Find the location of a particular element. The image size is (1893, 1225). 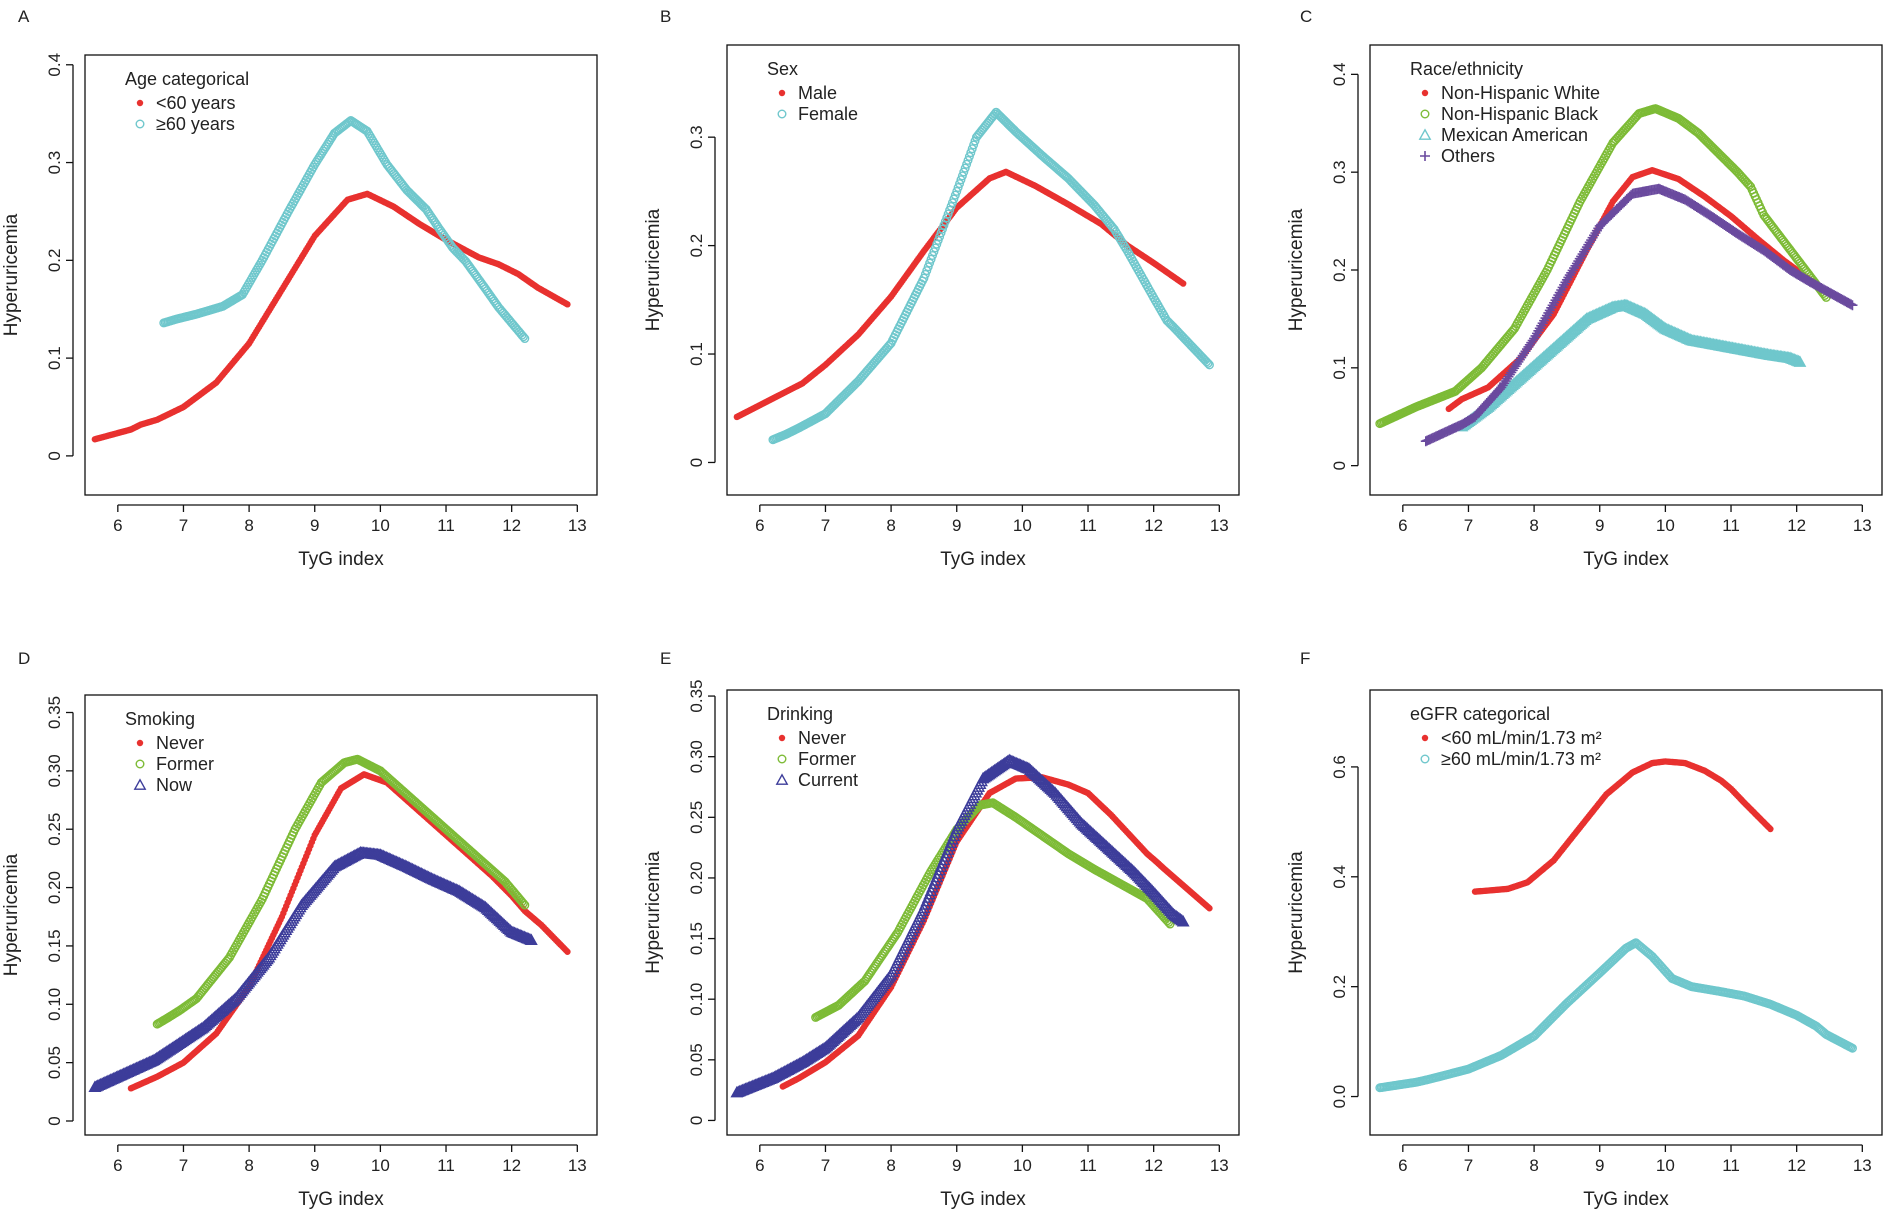

y-tick-label: 0.4 is located at coordinates (1339, 877).